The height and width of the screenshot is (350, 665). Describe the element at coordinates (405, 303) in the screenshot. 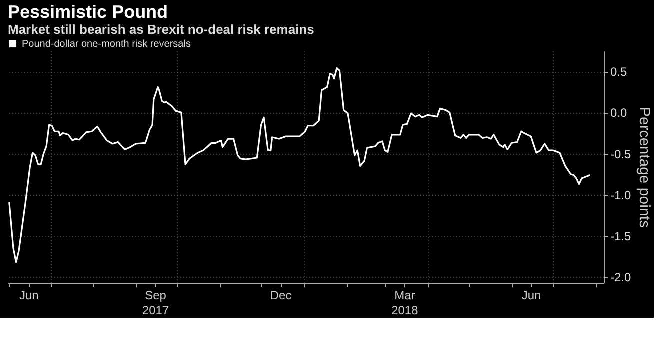

I see `x-tick-label: Mar 2018` at that location.